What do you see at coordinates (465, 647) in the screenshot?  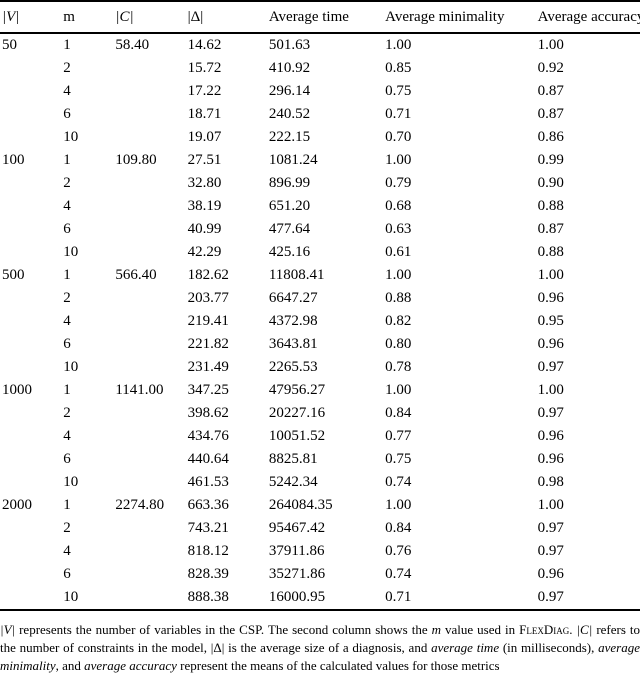 I see `footnote-segment: average time` at bounding box center [465, 647].